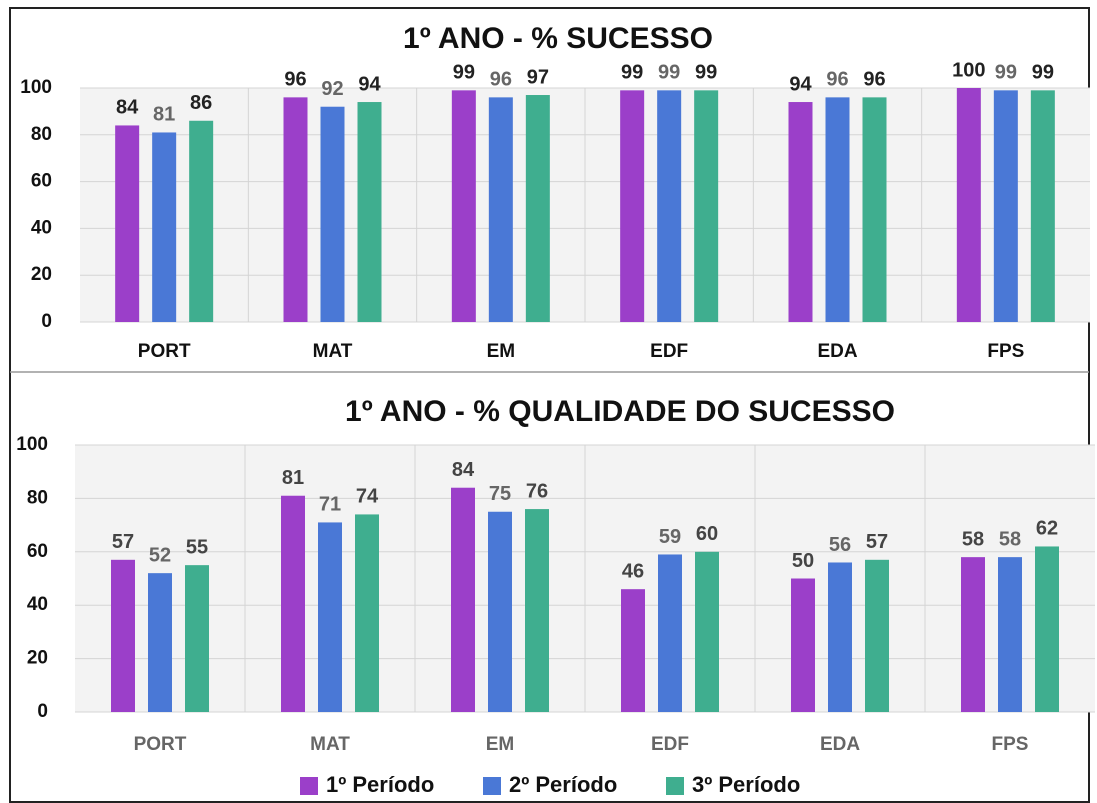 Image resolution: width=1097 pixels, height=803 pixels. I want to click on value-label: 100, so click(968, 70).